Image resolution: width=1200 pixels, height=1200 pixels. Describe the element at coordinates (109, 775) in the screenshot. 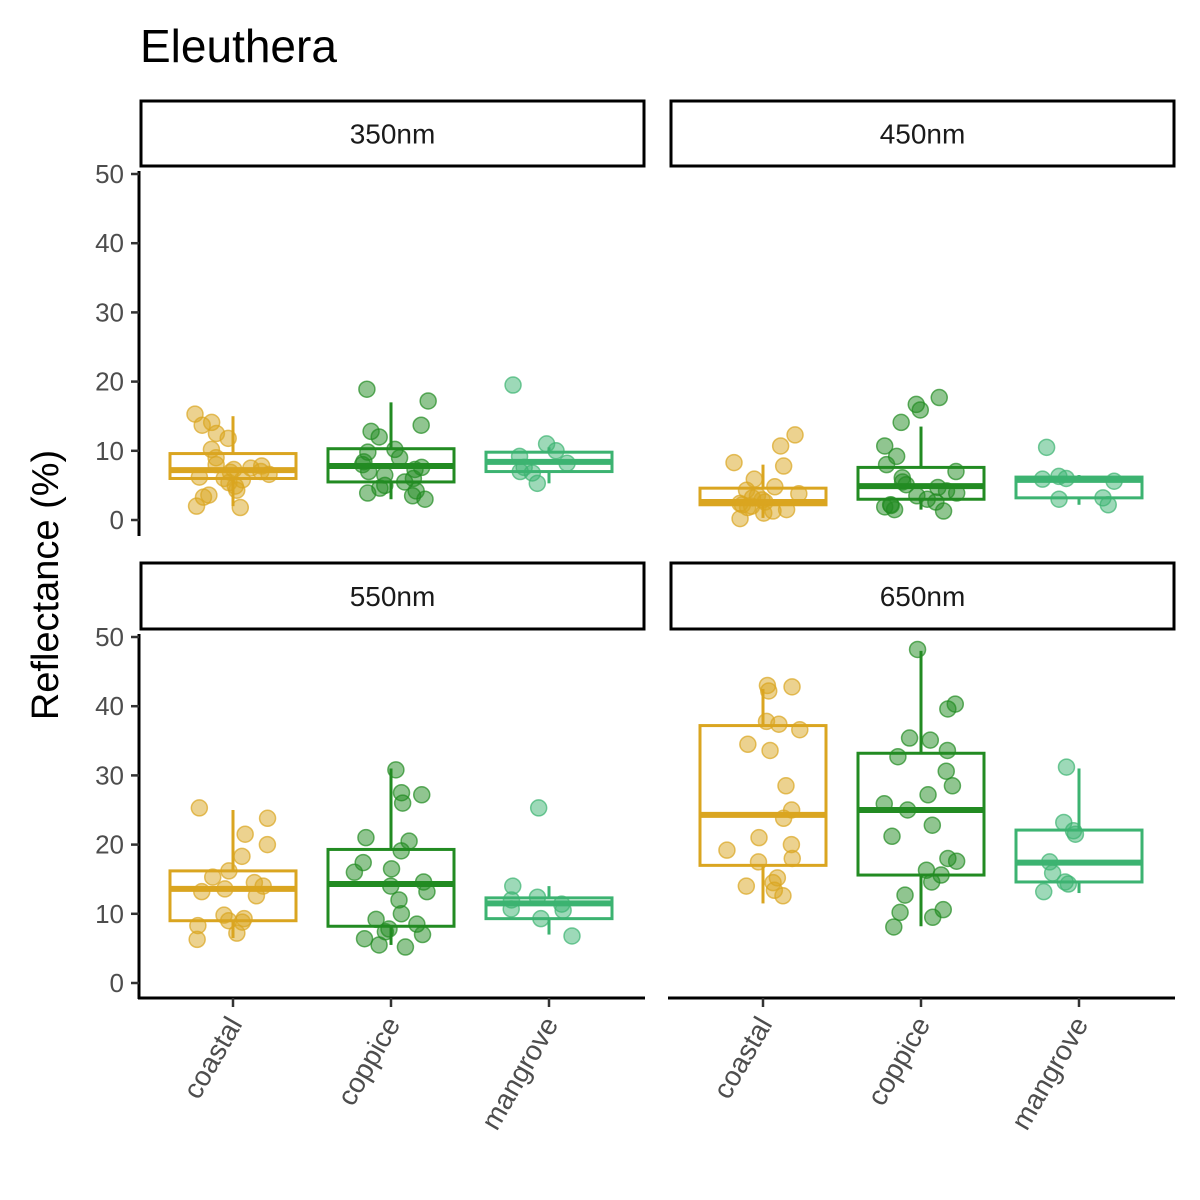

I see `y-tick-label: 30` at that location.